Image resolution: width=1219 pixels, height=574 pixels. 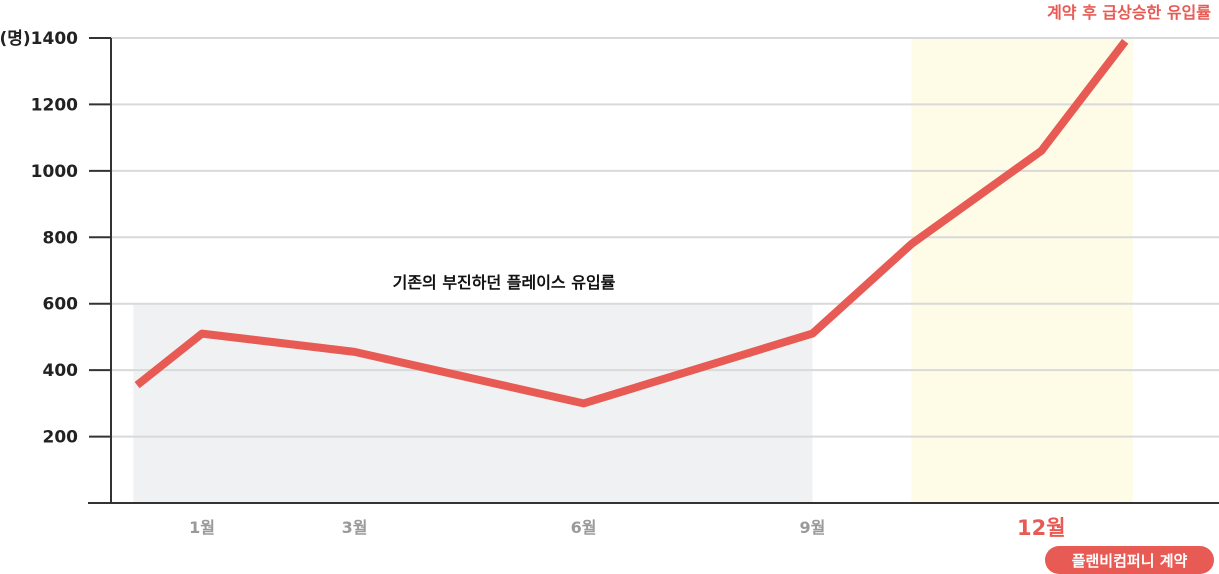 I want to click on annotation-existing: 기존의 부진하던 플레이스 유입률, so click(x=504, y=282).